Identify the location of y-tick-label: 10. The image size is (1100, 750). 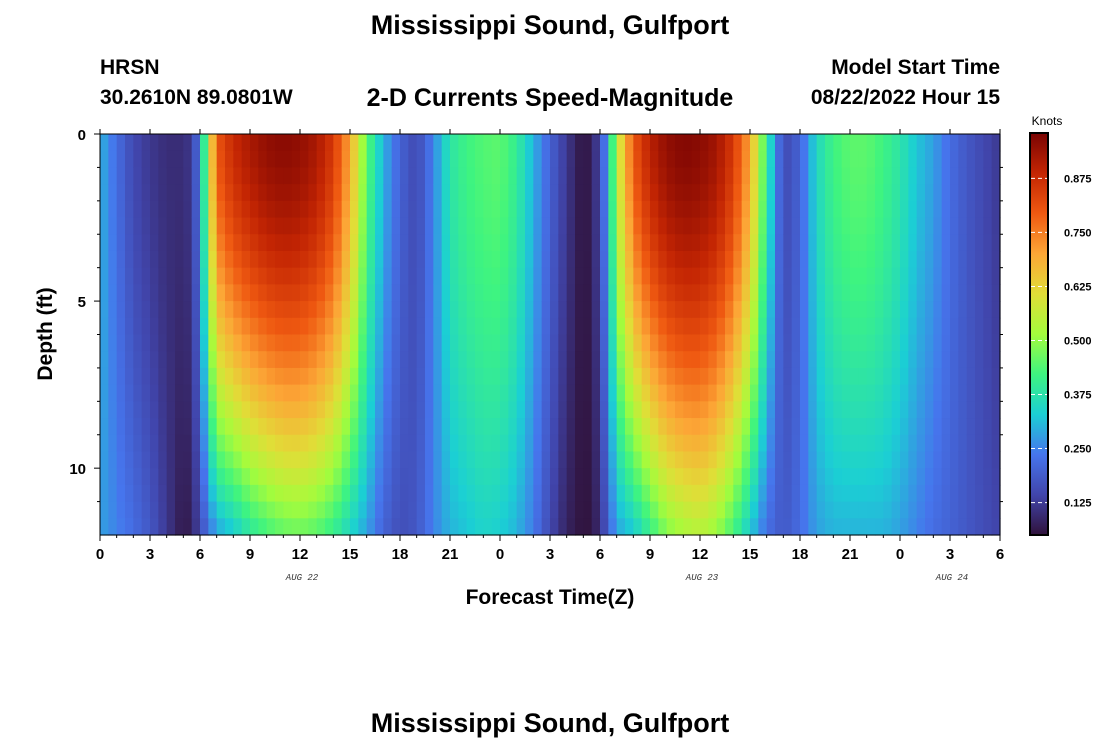
(77, 469).